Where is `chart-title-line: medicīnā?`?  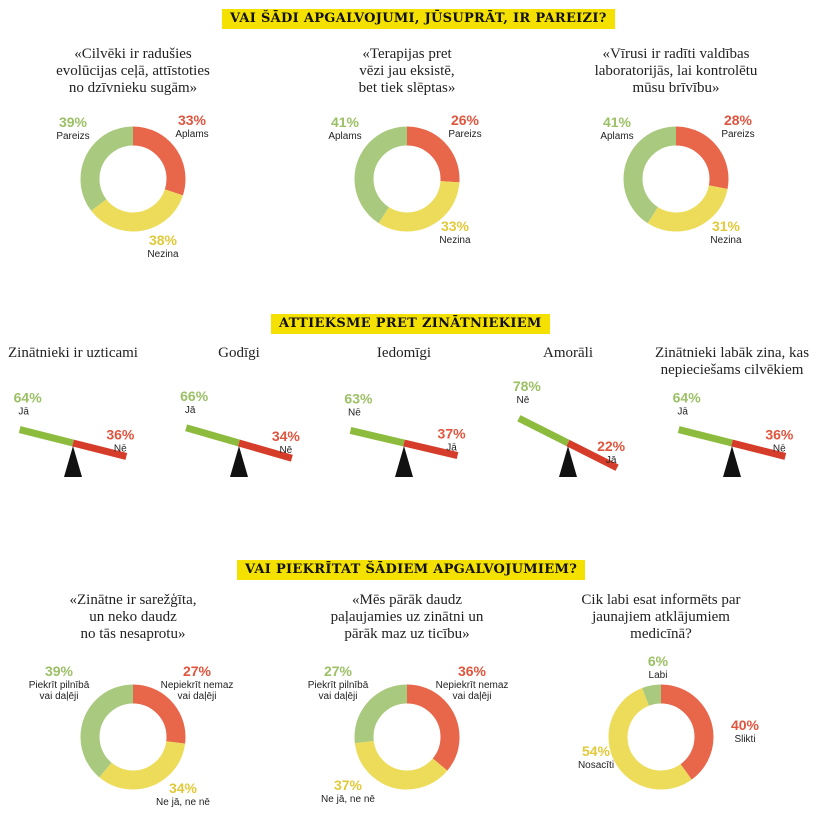 chart-title-line: medicīnā? is located at coordinates (661, 634).